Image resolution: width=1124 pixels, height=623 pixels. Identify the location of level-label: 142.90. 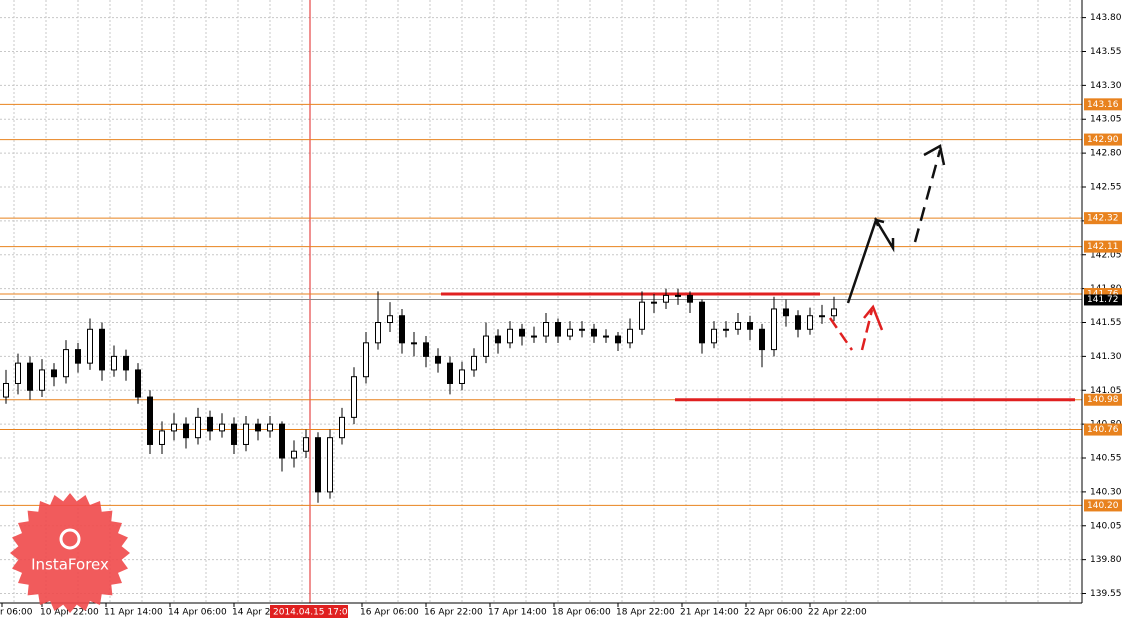
(1103, 140).